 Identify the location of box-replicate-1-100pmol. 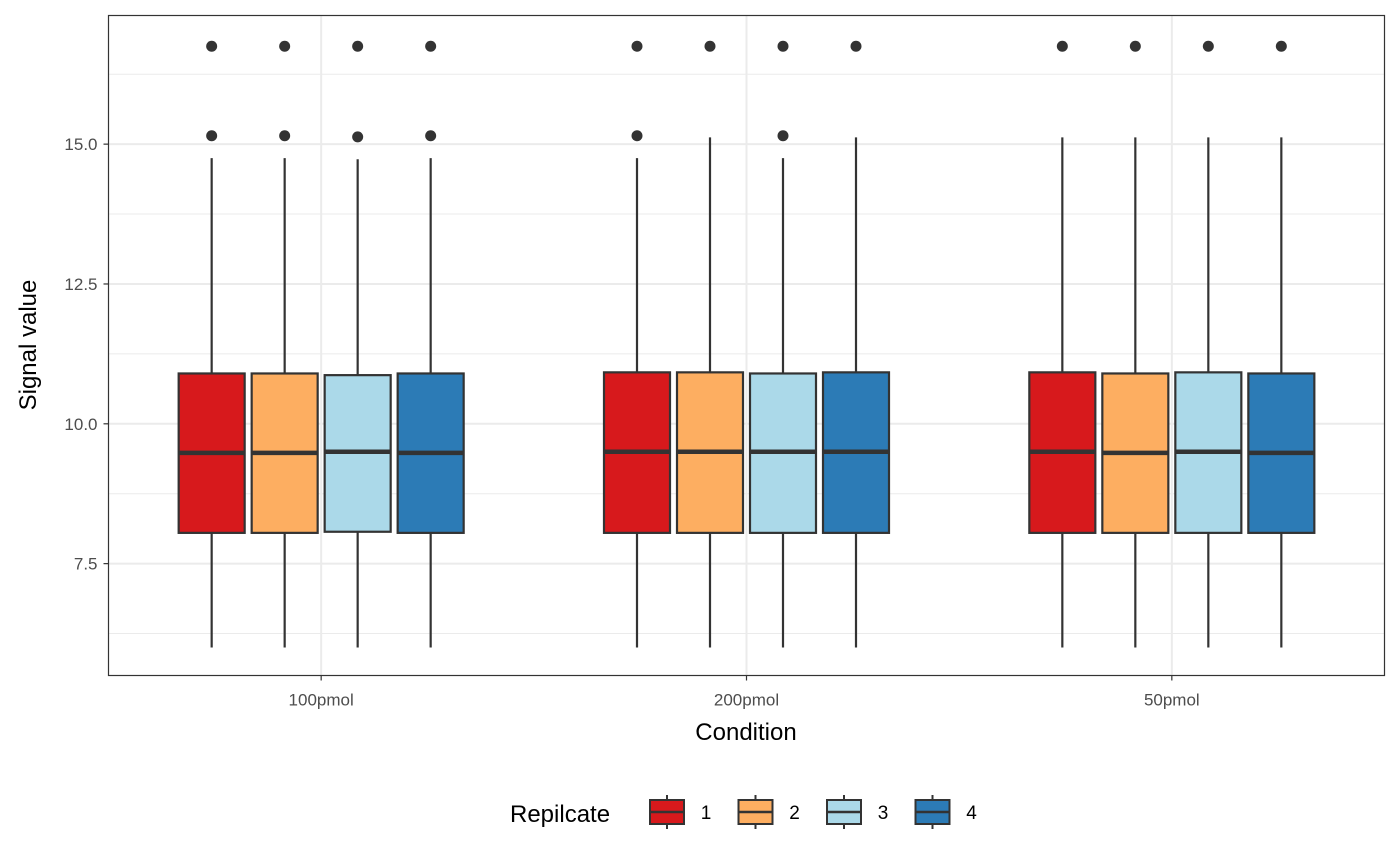
(211, 344).